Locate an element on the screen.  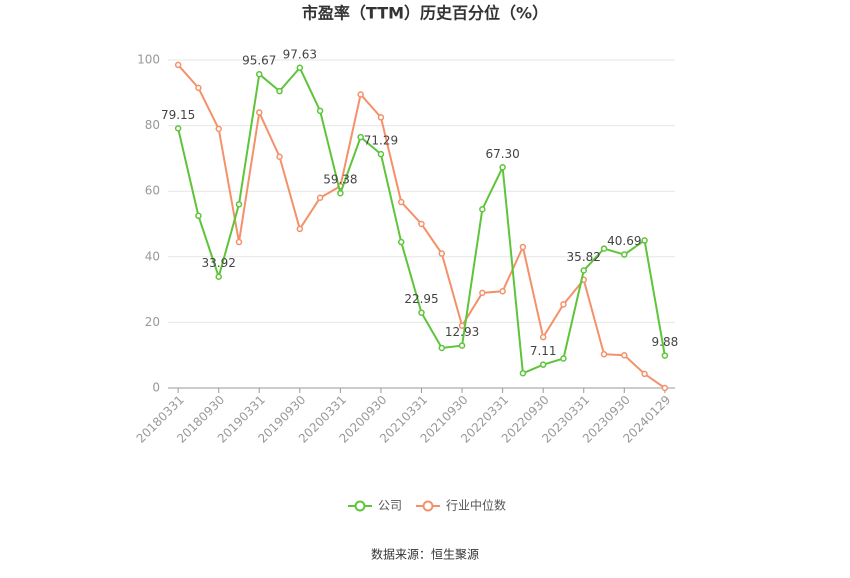
data-label: 97.63 is located at coordinates (300, 54).